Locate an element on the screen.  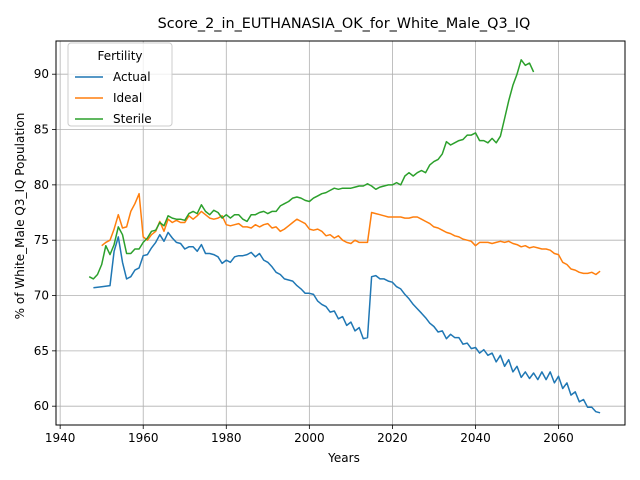
x-axis-ticks: 1940 1960 1980 2000 2020 2040 2060 is located at coordinates (309, 435).